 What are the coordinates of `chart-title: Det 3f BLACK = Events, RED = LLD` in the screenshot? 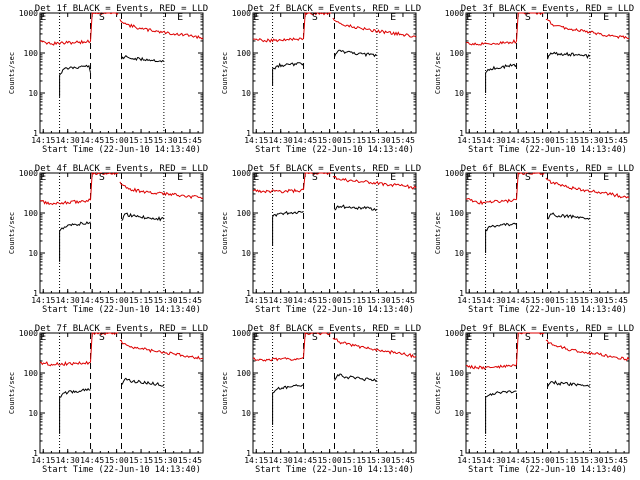 It's located at (547, 9).